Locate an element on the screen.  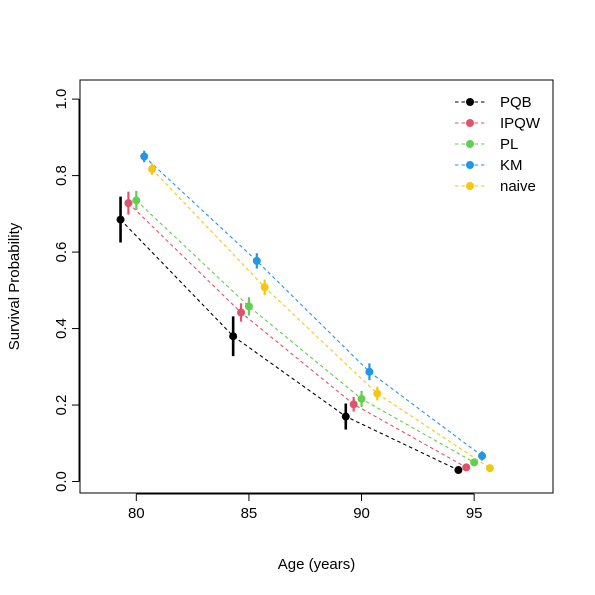
legend-label: IPQW is located at coordinates (520, 123).